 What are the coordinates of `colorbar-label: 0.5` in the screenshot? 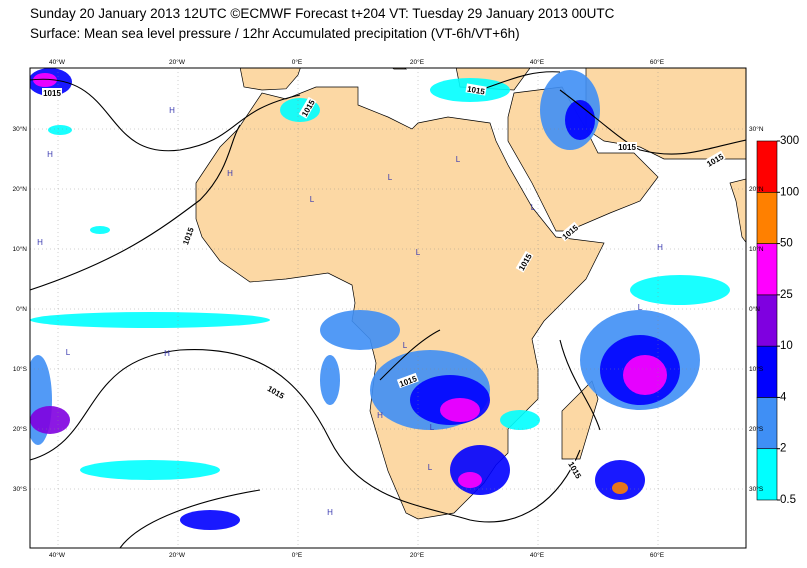 It's located at (788, 500).